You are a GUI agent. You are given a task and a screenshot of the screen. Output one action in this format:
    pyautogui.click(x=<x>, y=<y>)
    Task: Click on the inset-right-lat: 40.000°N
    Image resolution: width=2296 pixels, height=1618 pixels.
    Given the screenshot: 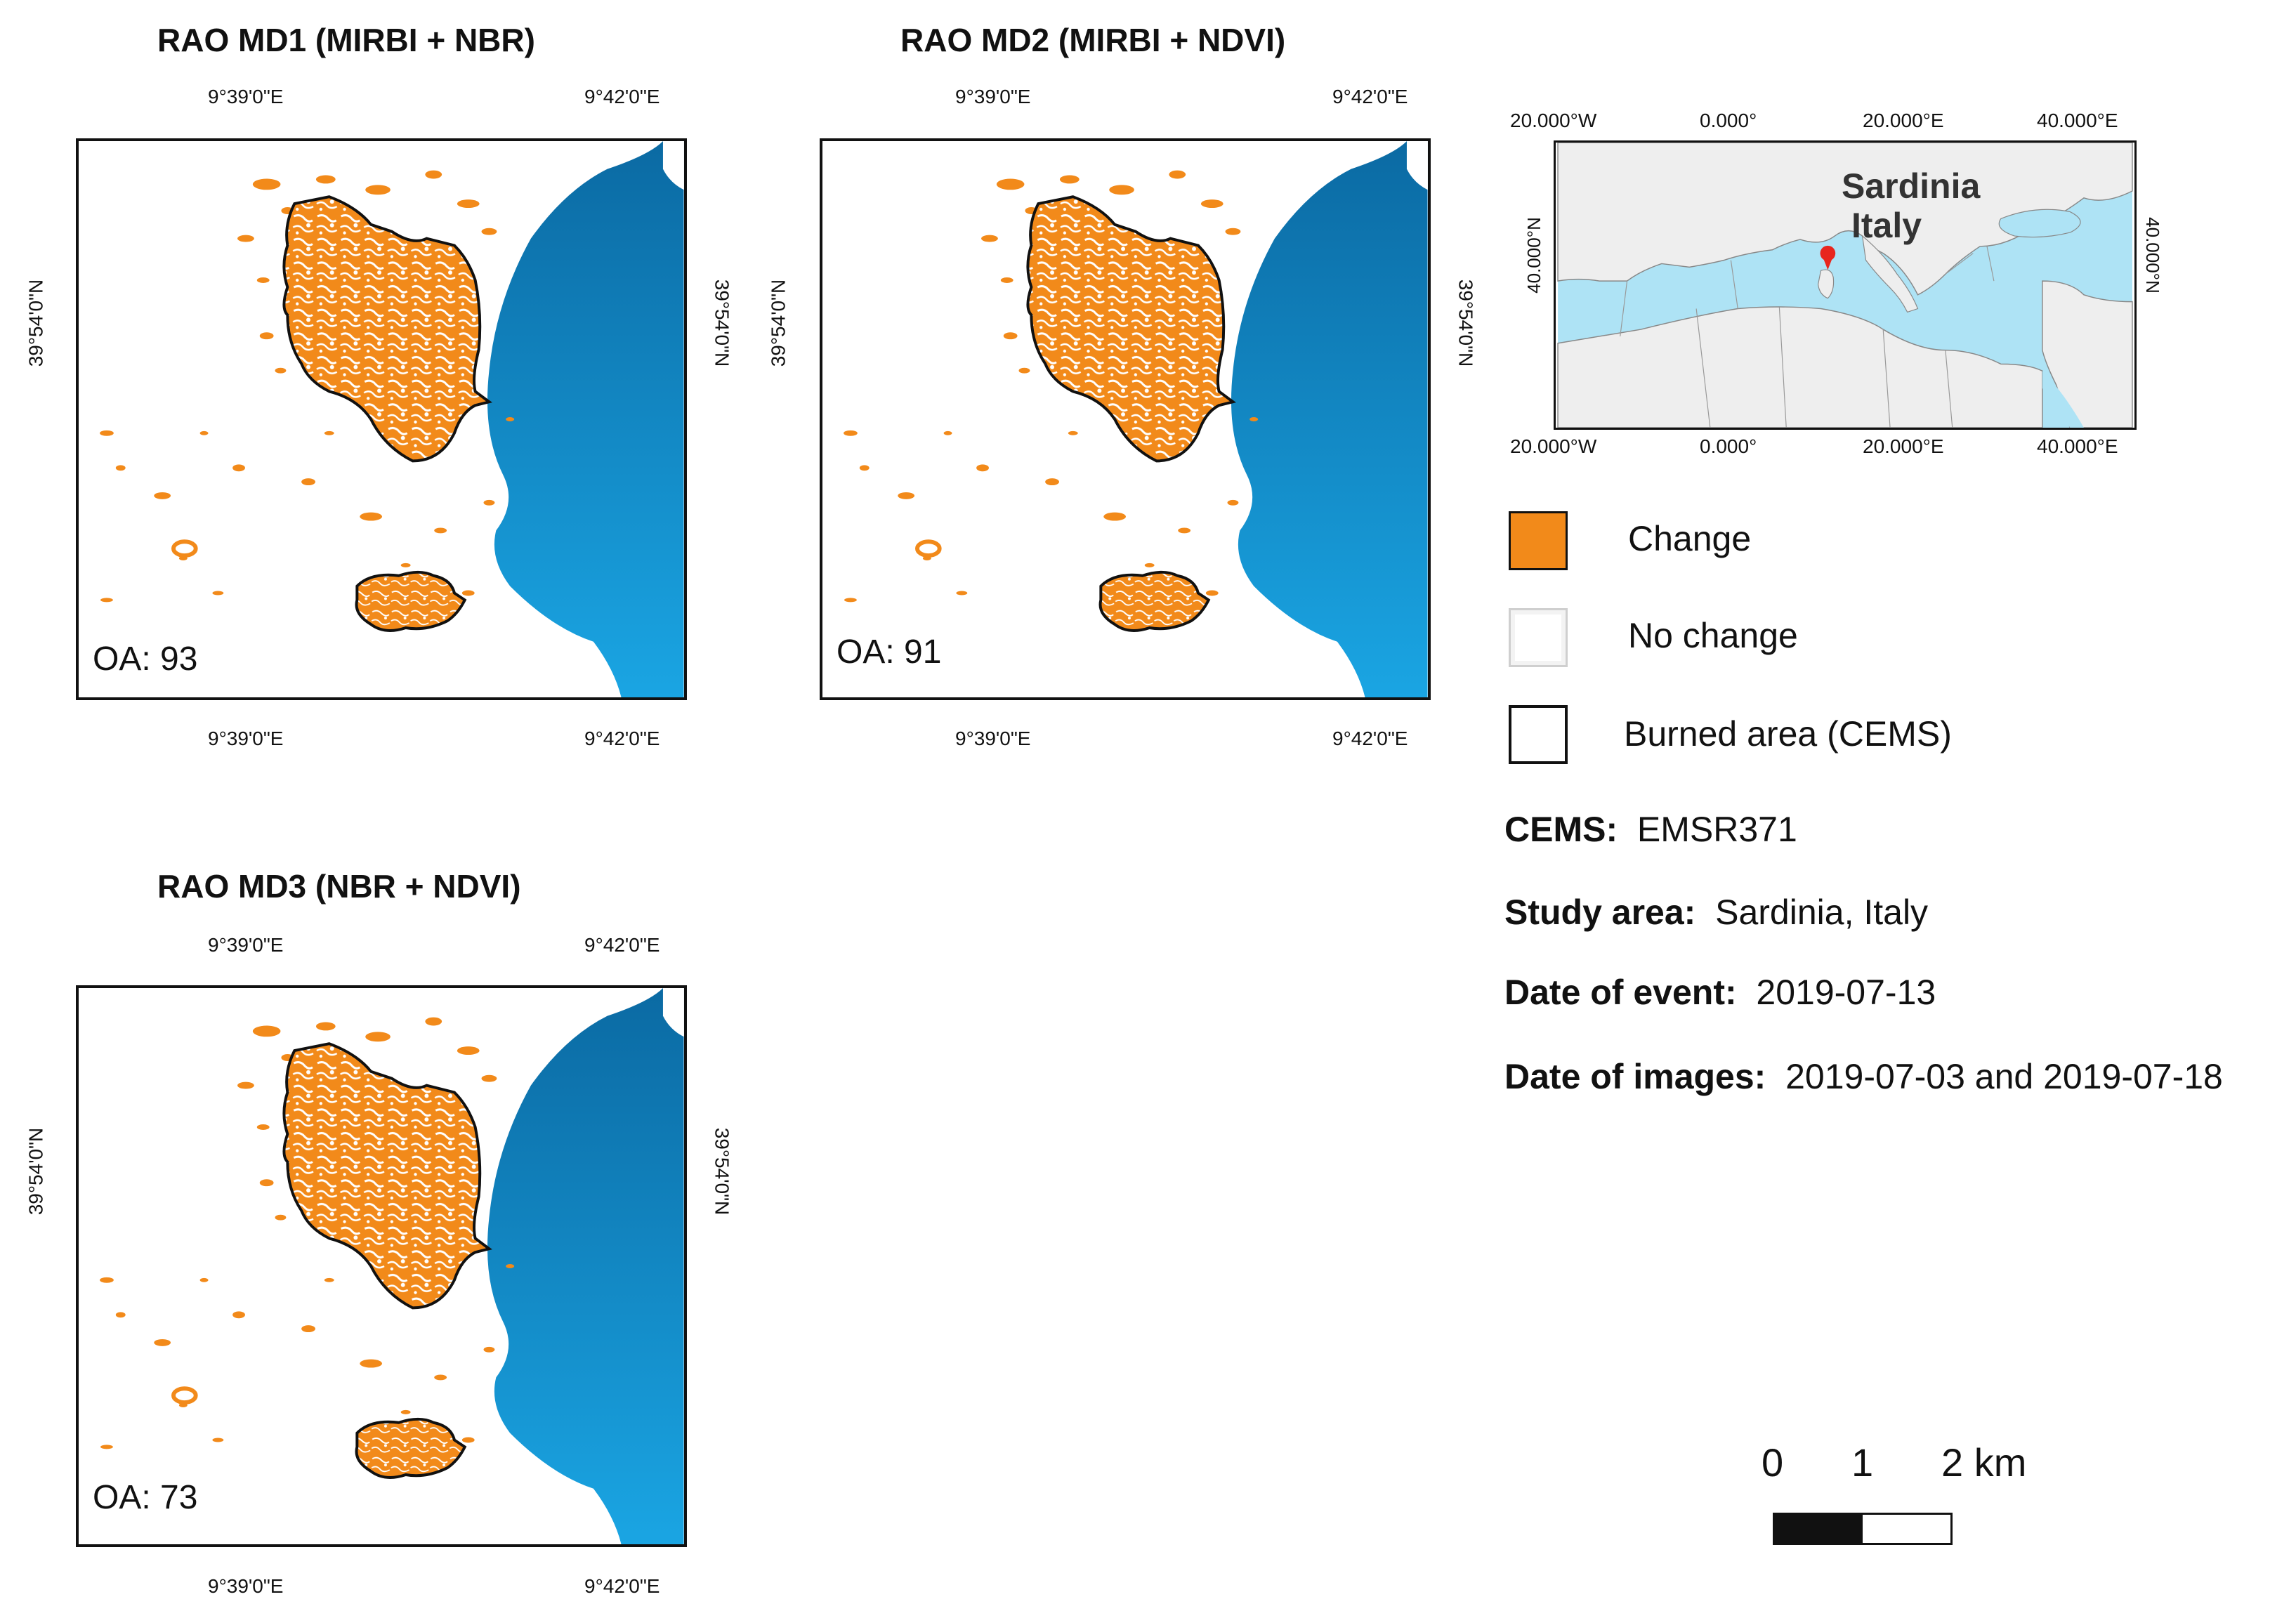 What is the action you would take?
    pyautogui.click(x=2152, y=255)
    